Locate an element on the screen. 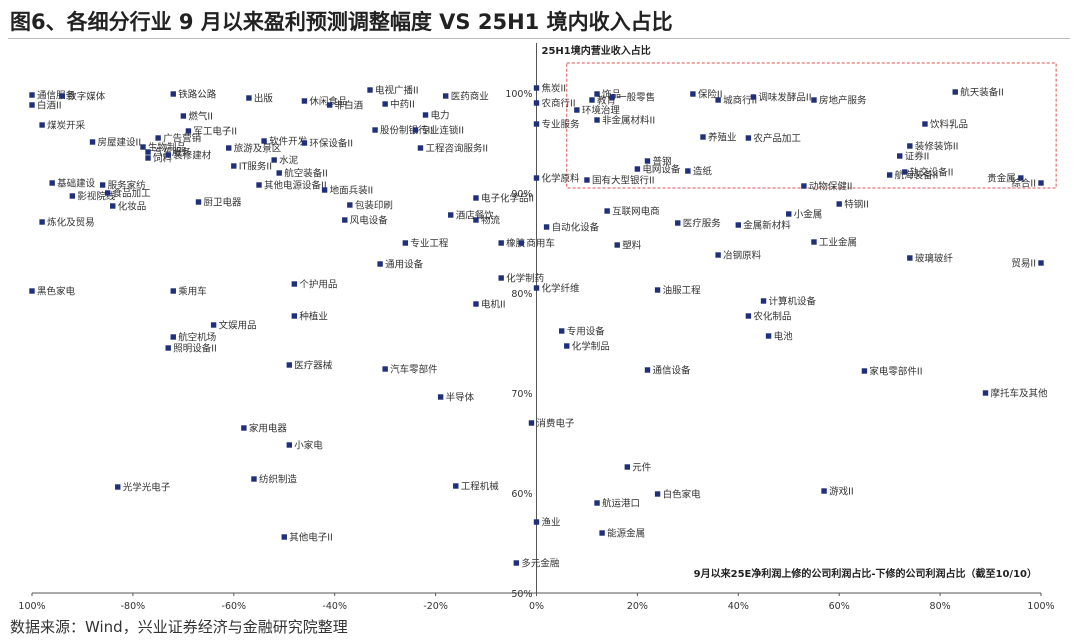 The width and height of the screenshot is (1080, 641). point-label: 房地产服务 is located at coordinates (843, 101).